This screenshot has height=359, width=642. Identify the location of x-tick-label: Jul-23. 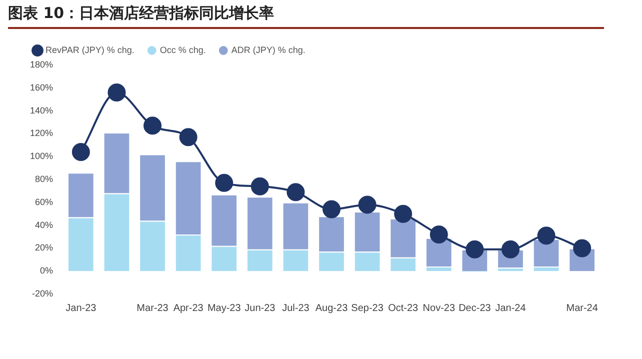
(296, 308).